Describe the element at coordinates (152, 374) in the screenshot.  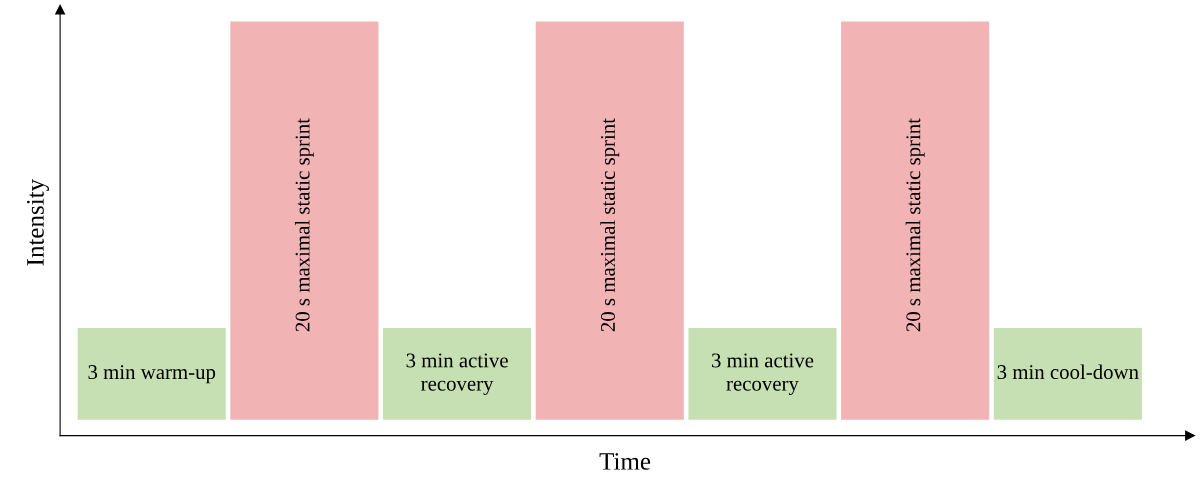
I see `x-tick-label: 3 min warm-up` at that location.